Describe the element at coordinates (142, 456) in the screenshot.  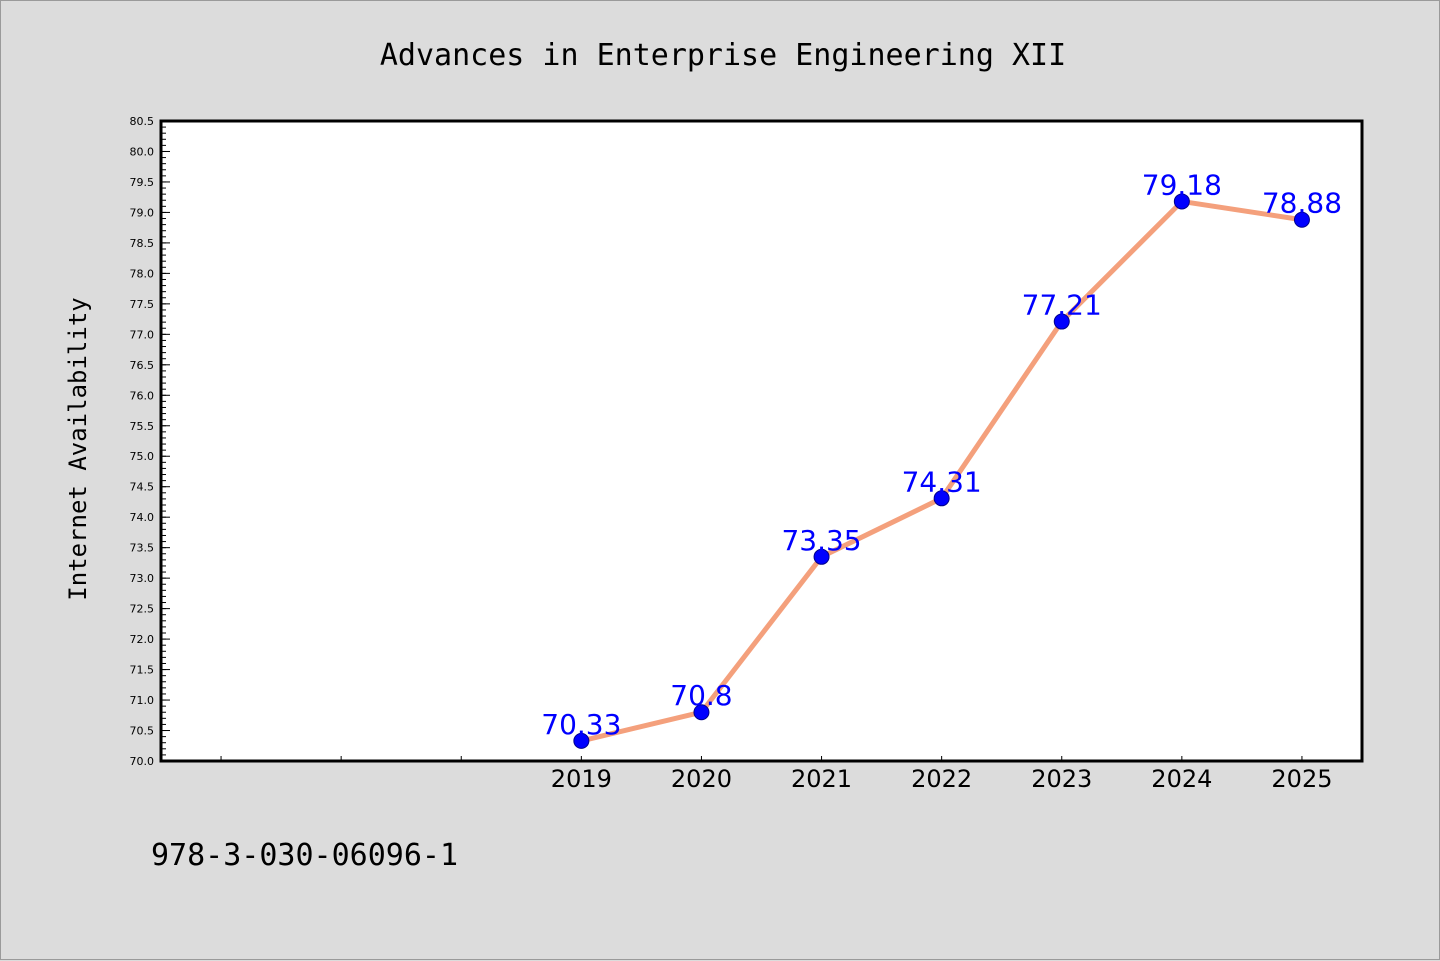
I see `y-tick-label: 75.0` at that location.